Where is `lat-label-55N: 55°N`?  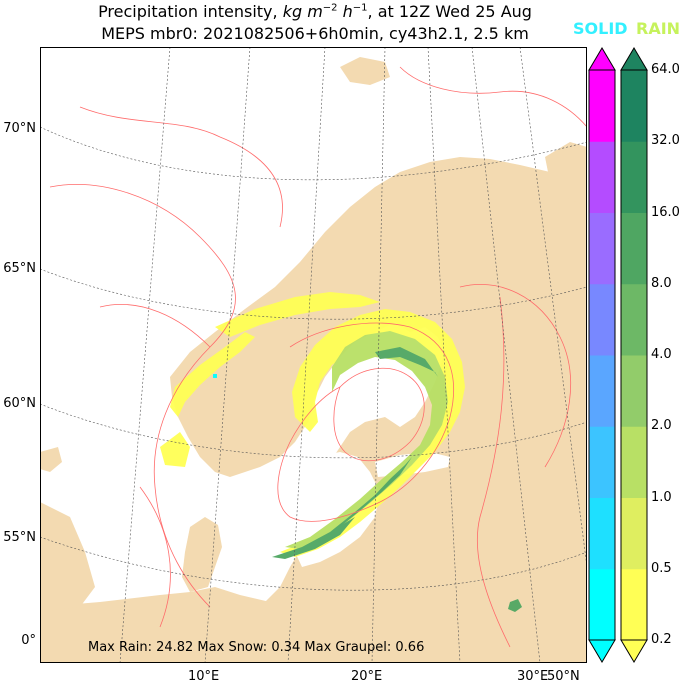
lat-label-55N: 55°N is located at coordinates (19, 537).